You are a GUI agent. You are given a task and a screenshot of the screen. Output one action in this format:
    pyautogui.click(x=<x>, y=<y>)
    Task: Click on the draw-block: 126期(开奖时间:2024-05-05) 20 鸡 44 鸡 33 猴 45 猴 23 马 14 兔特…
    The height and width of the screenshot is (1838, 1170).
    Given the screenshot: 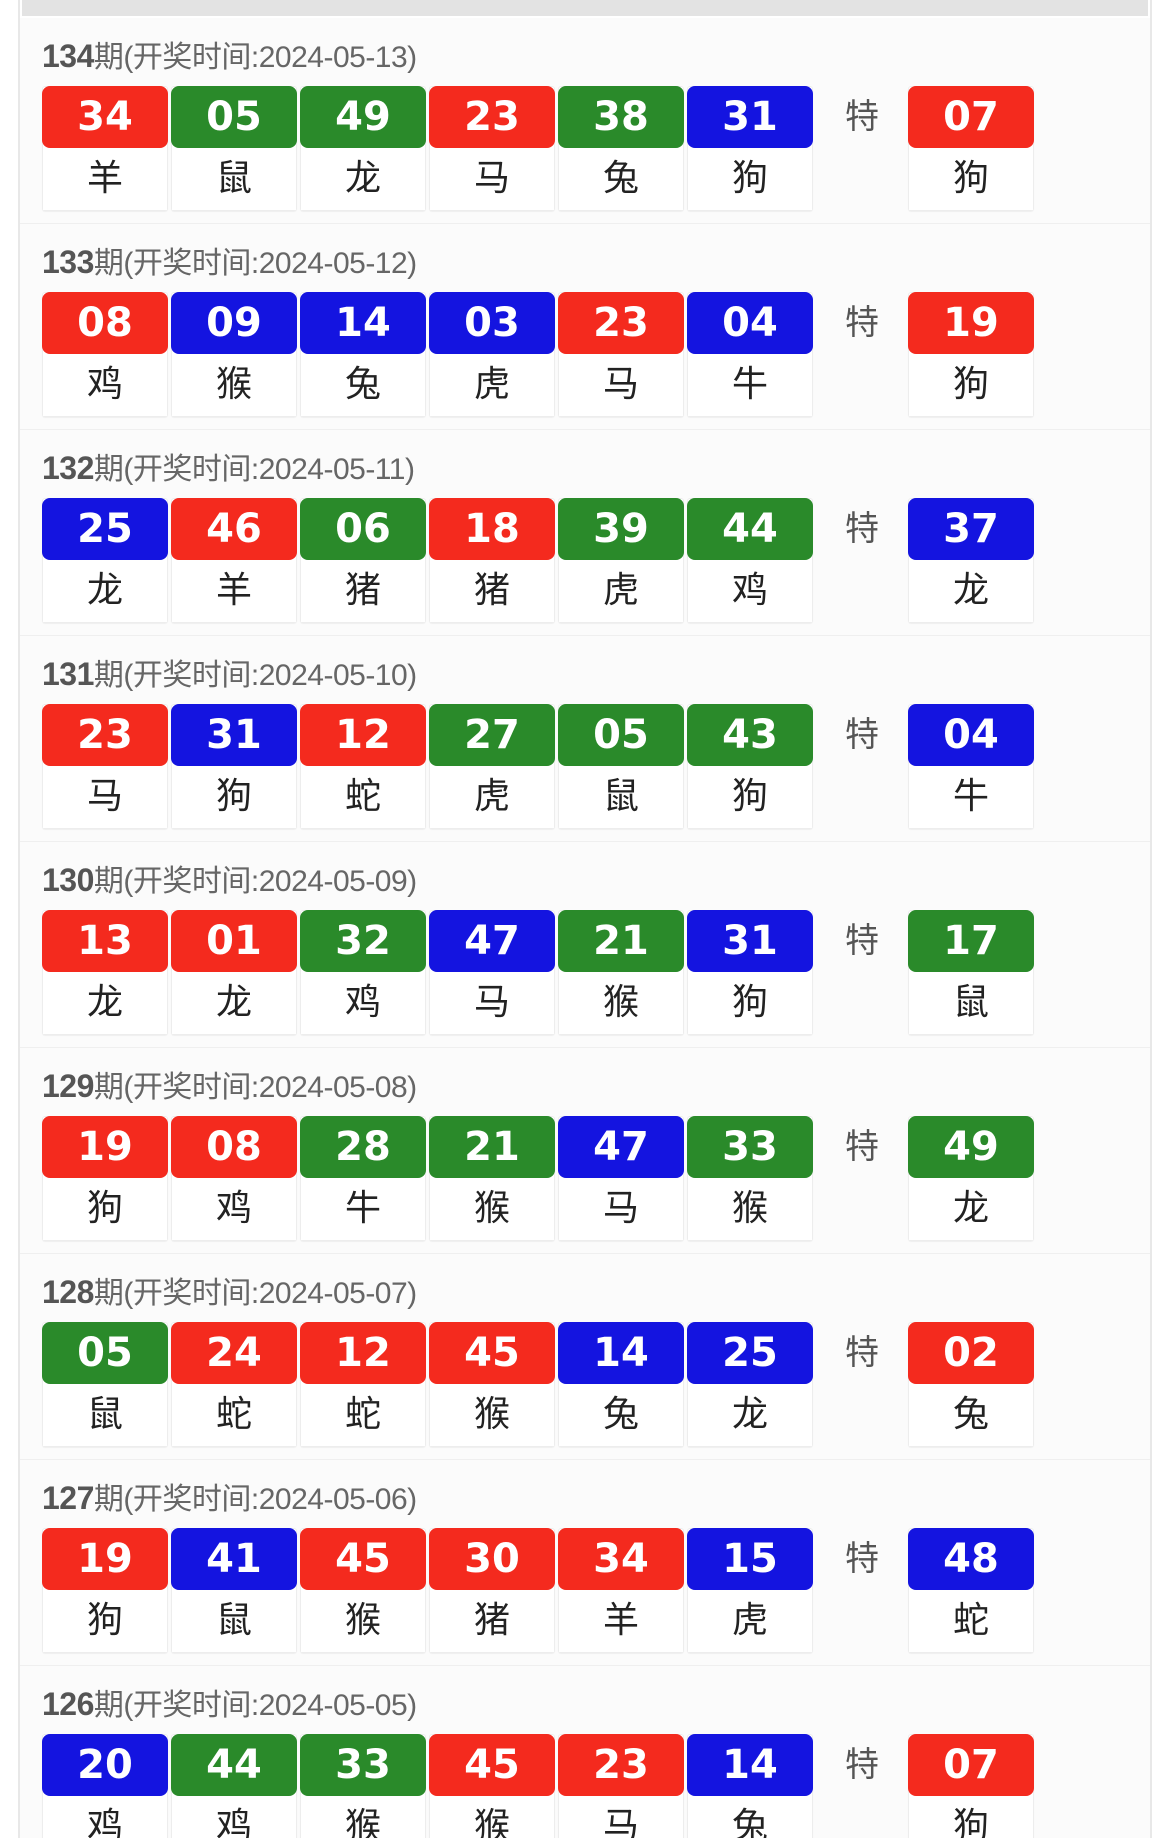 What is the action you would take?
    pyautogui.click(x=585, y=1751)
    